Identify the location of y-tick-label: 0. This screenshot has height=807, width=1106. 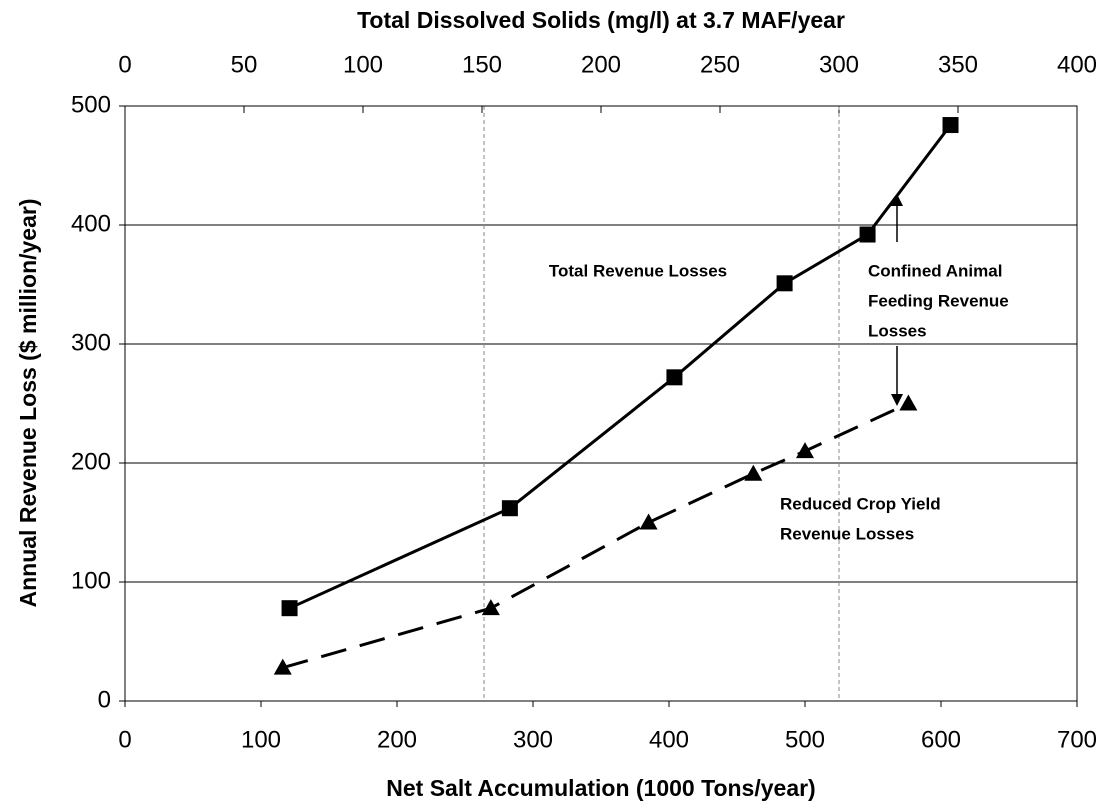
(104, 699).